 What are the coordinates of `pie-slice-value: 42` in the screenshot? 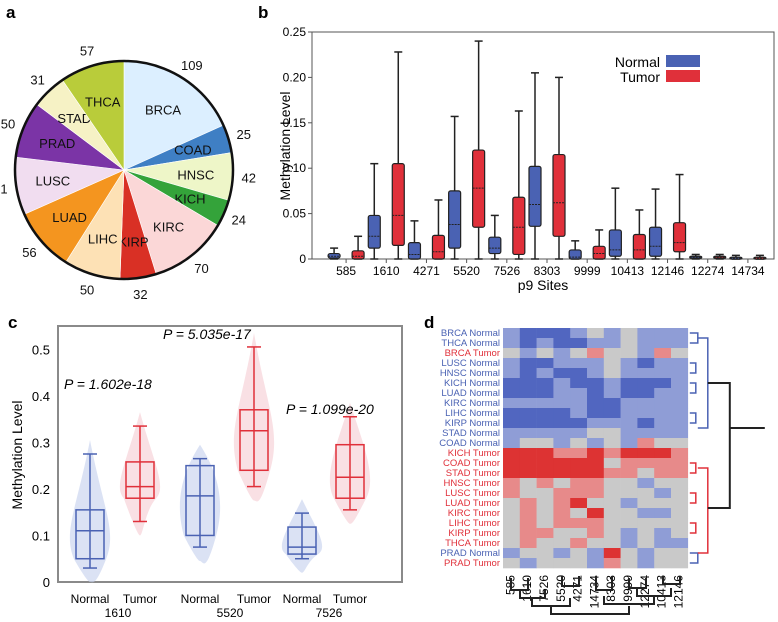 It's located at (249, 178).